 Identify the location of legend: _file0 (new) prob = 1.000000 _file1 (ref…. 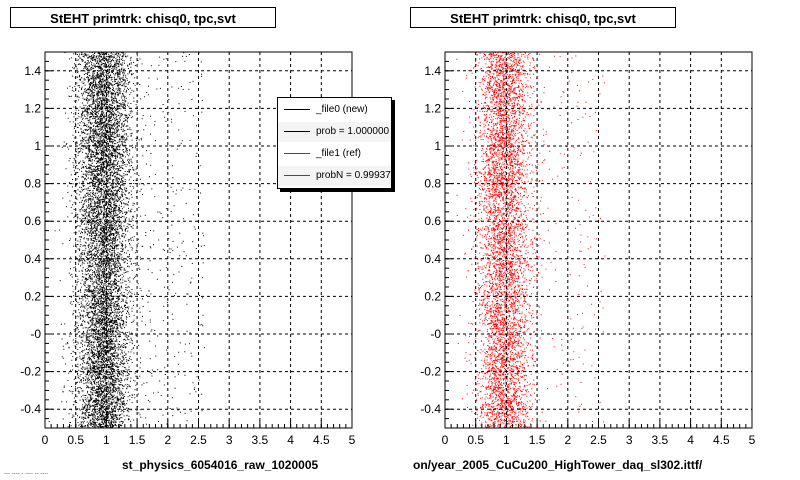
(334, 143).